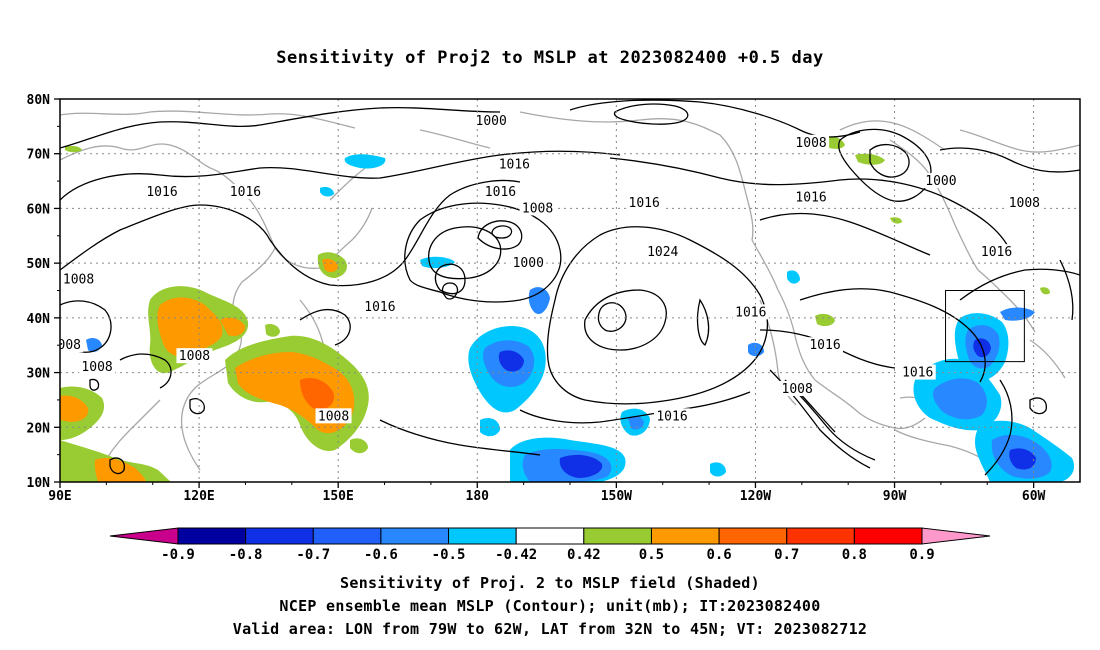  What do you see at coordinates (144, 536) in the screenshot?
I see `colorbar-arrow-low` at bounding box center [144, 536].